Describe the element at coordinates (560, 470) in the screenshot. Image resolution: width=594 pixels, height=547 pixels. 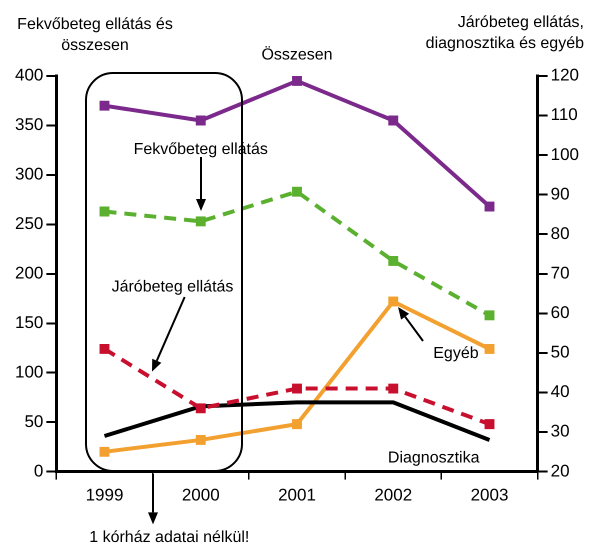
I see `y2-tick-label: 20` at that location.